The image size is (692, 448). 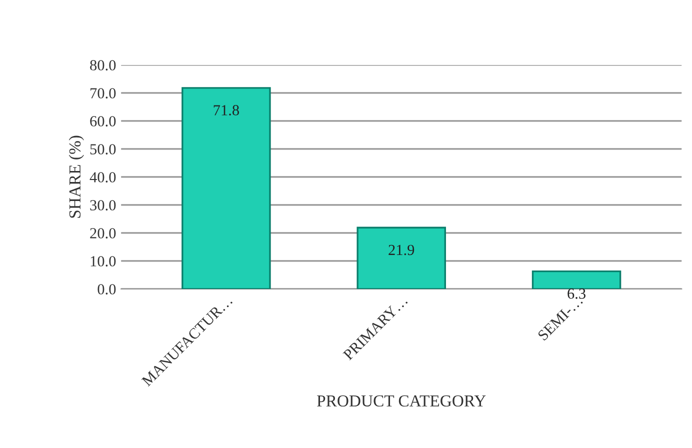 What do you see at coordinates (103, 149) in the screenshot?
I see `y-tick-label: 50.0` at bounding box center [103, 149].